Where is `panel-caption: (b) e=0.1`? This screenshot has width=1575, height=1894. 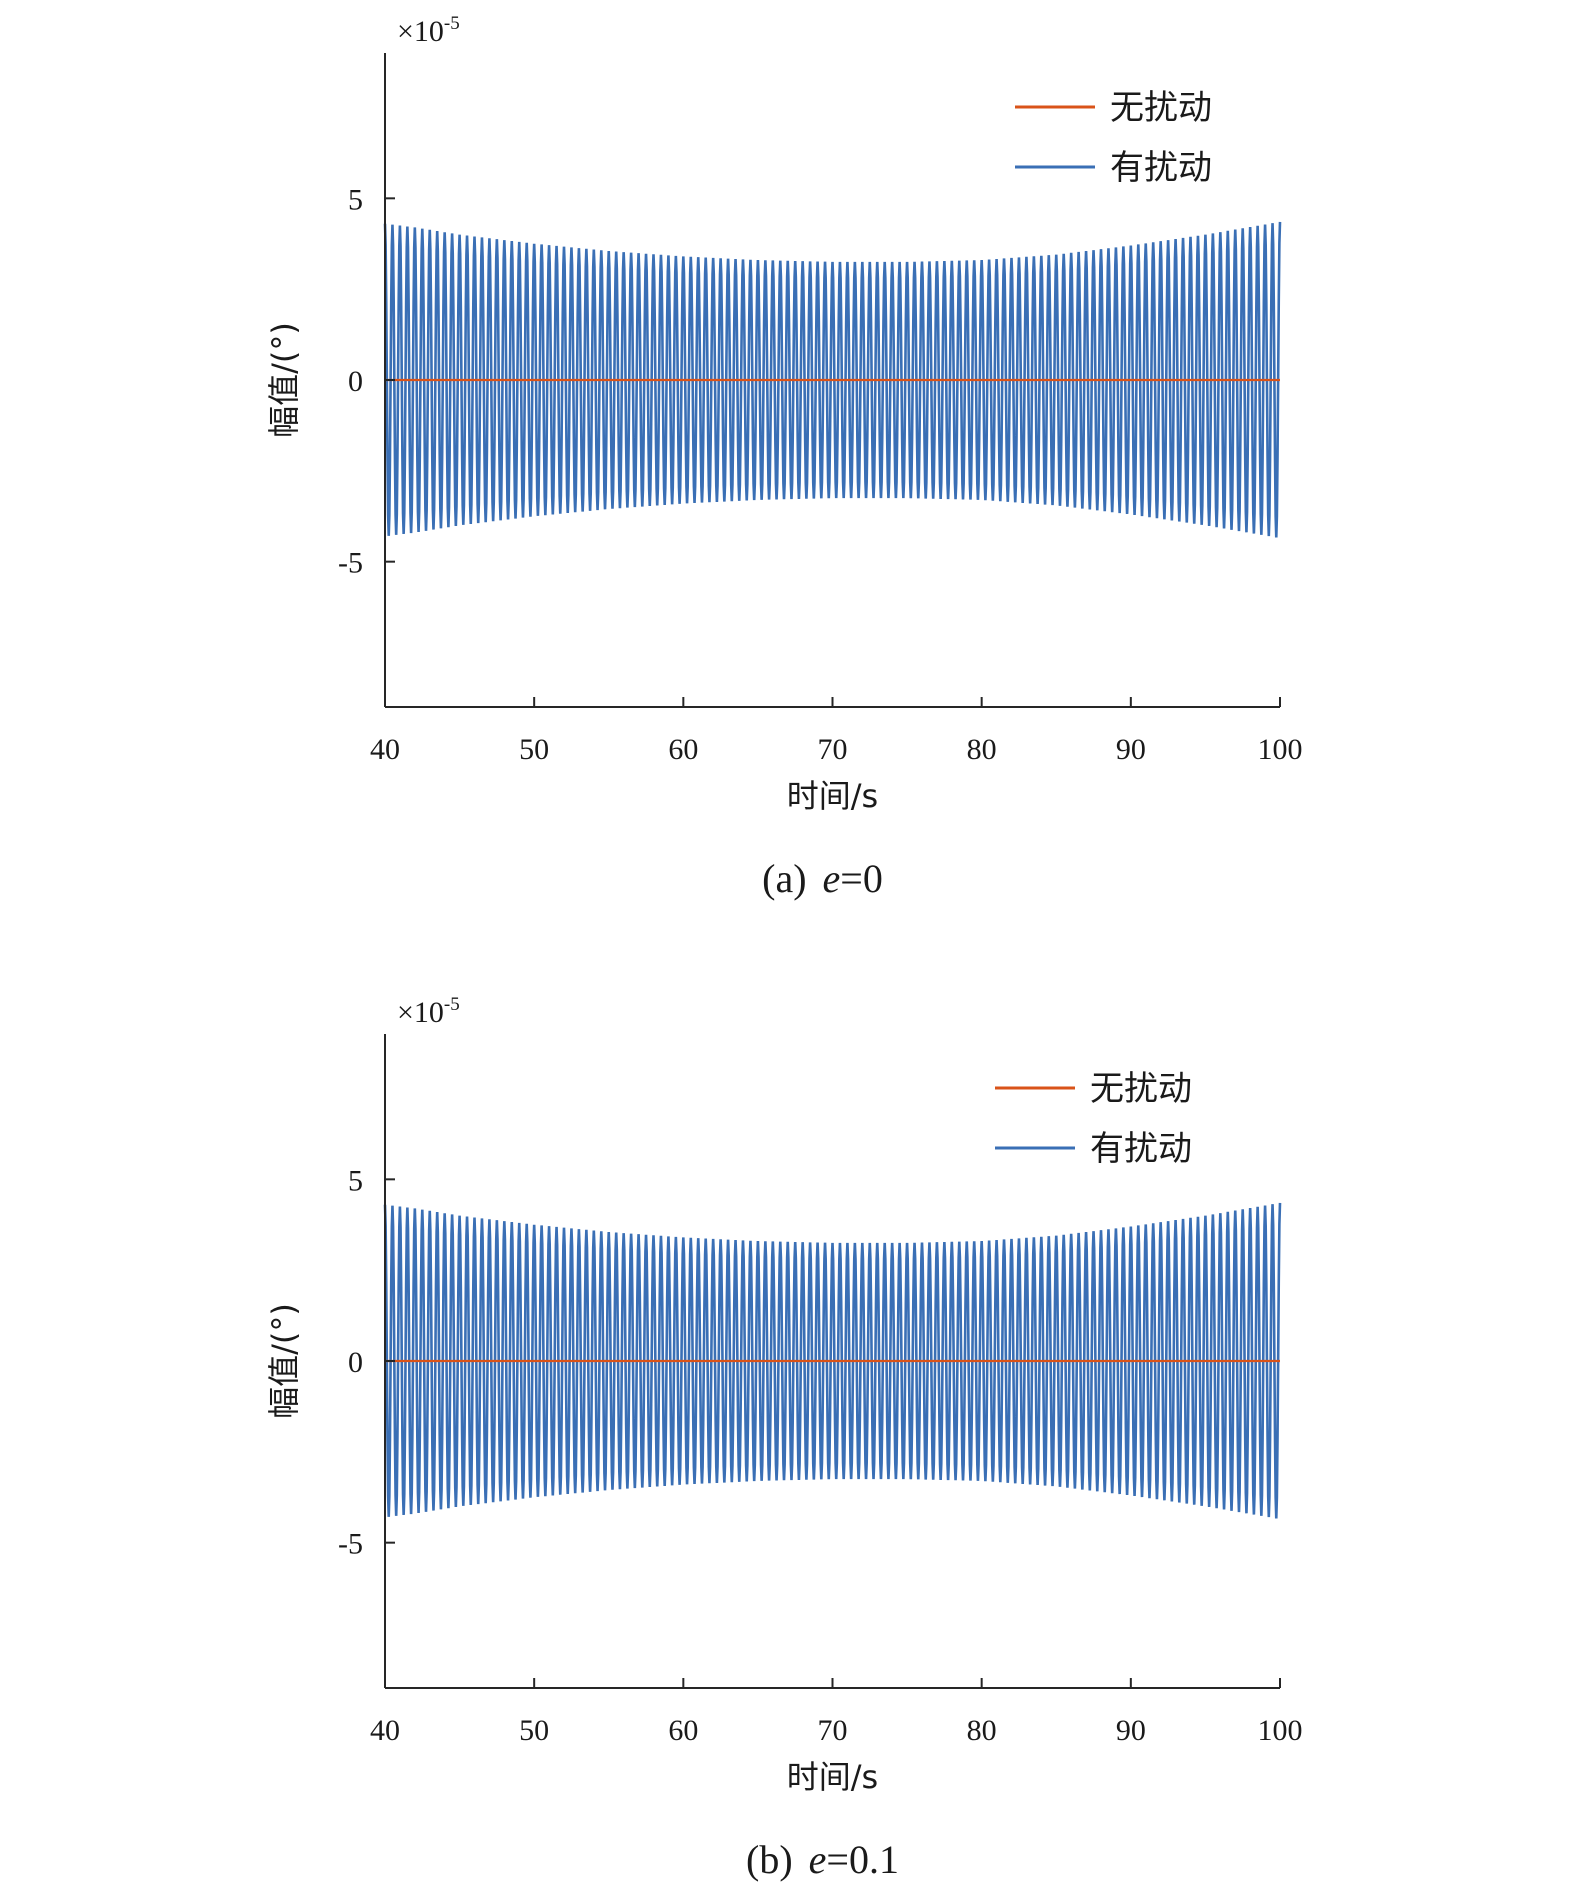 panel-caption: (b) e=0.1 is located at coordinates (822, 1859).